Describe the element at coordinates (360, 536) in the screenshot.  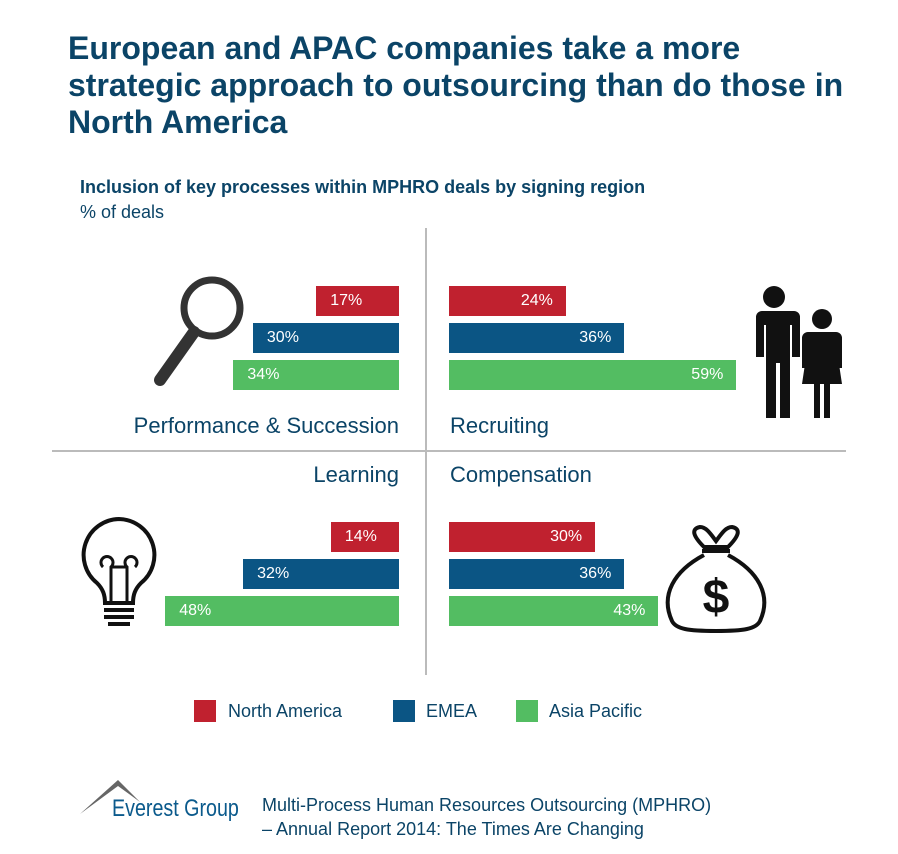
I see `bar-value-label: 14%` at that location.